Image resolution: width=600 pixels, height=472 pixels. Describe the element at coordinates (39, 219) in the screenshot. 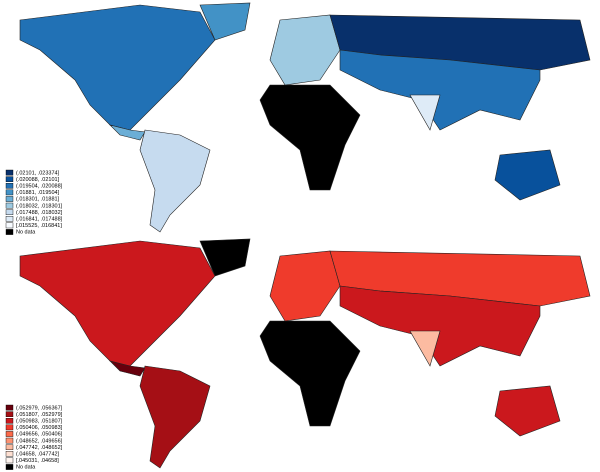

I see `legend-label: (.016841, .017488]` at that location.